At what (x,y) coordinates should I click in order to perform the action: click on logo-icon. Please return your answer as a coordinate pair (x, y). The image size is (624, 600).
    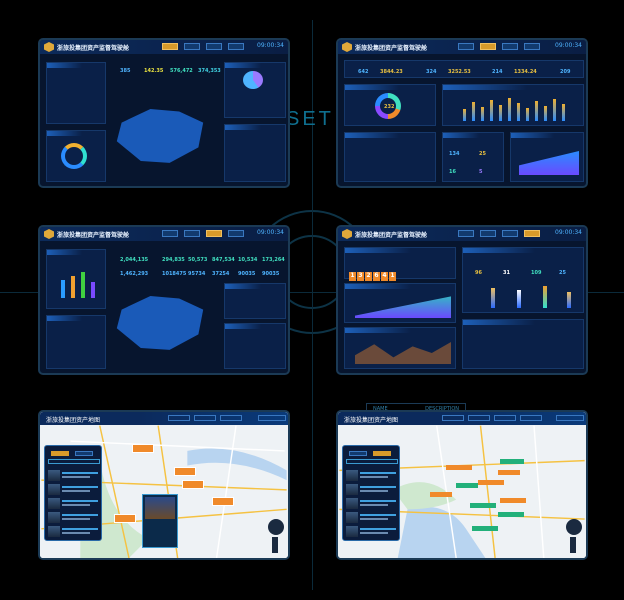
    Looking at the image, I should click on (347, 47).